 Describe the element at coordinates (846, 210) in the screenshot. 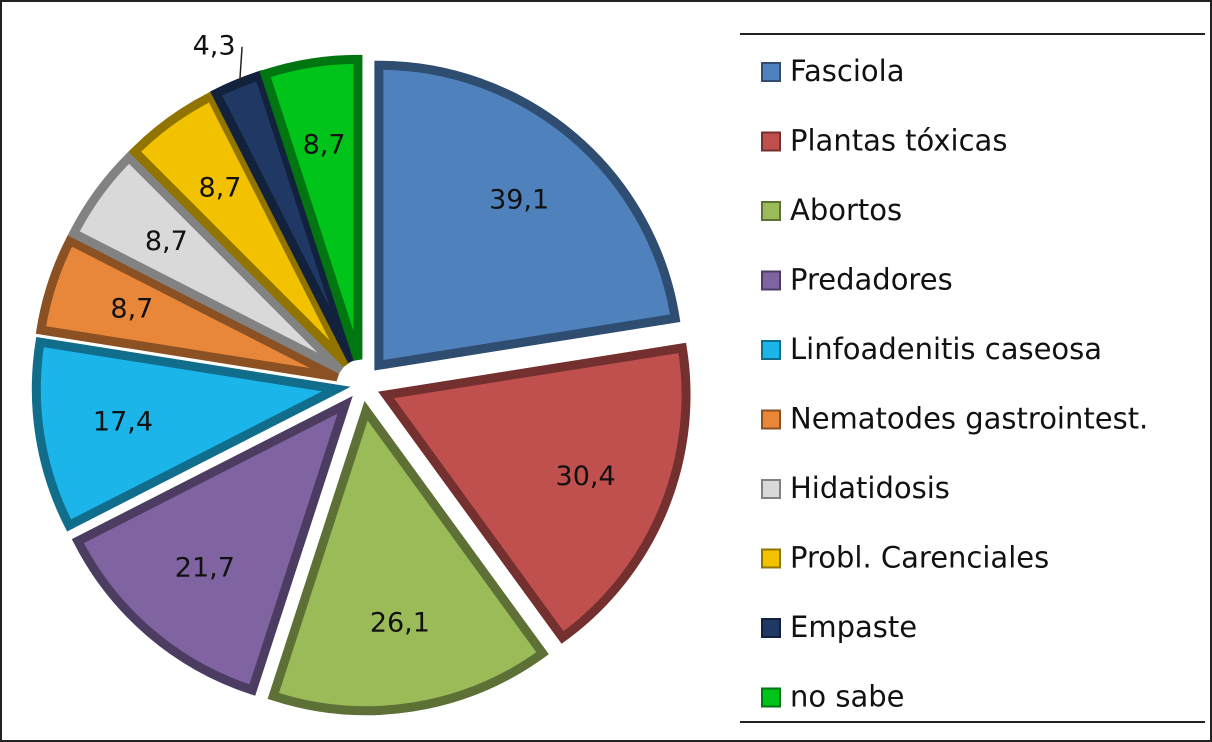

I see `legend-label: Abortos` at that location.